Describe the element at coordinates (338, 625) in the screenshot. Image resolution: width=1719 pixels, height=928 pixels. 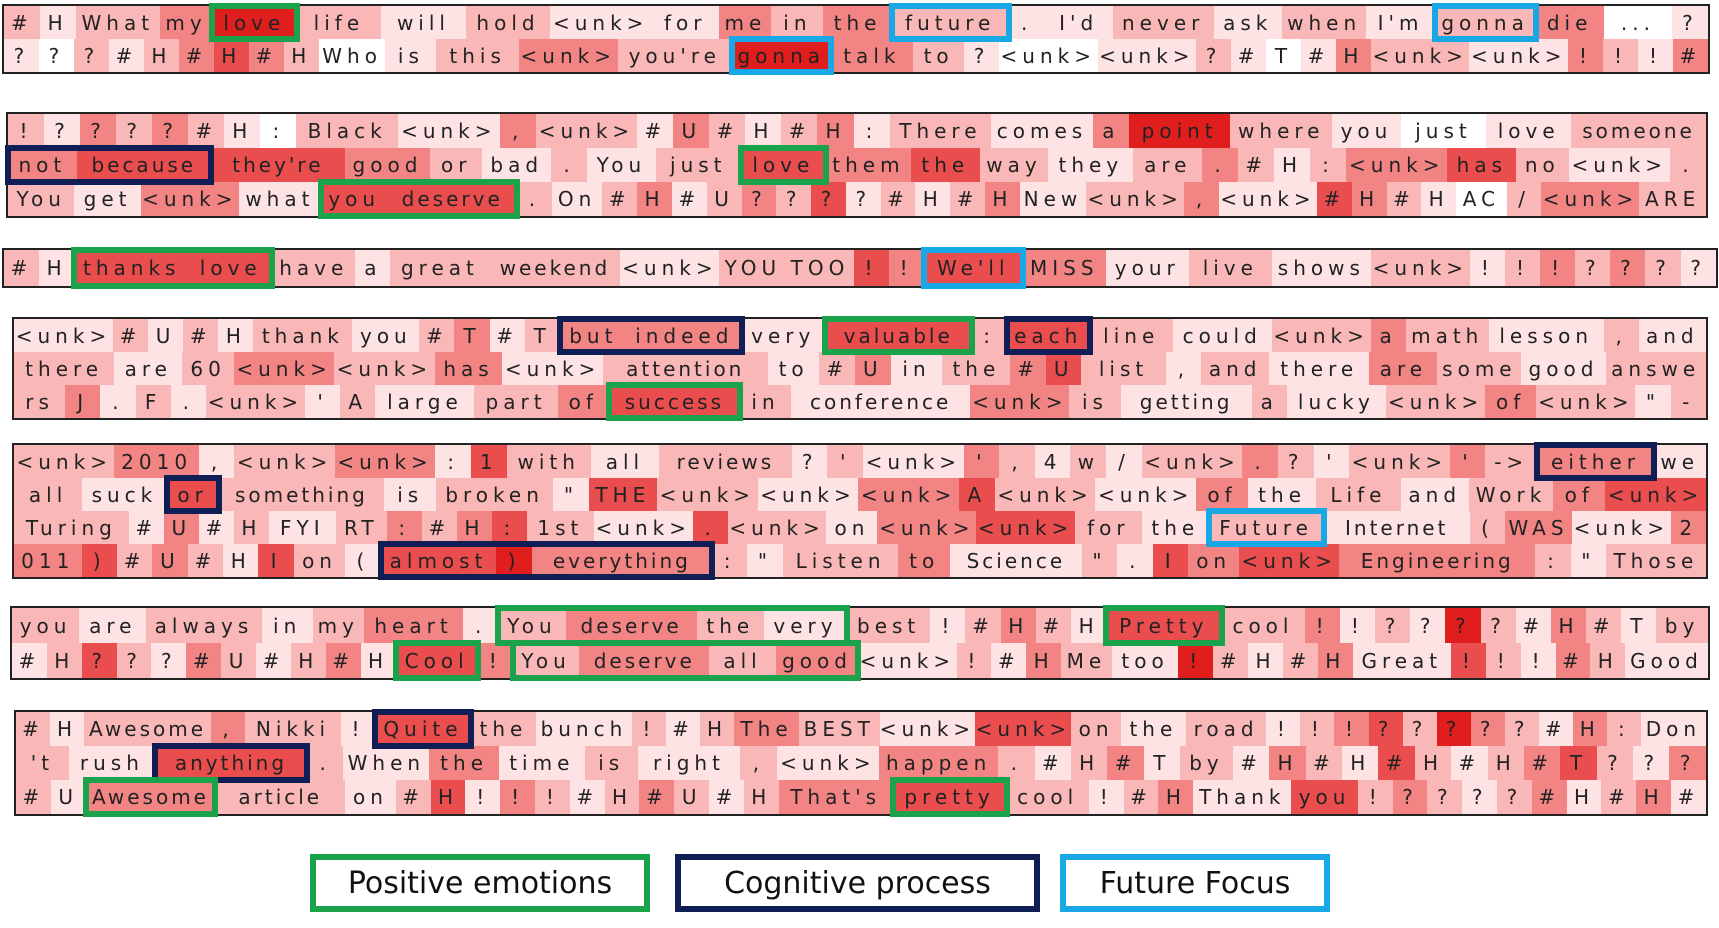
I see `token: my` at that location.